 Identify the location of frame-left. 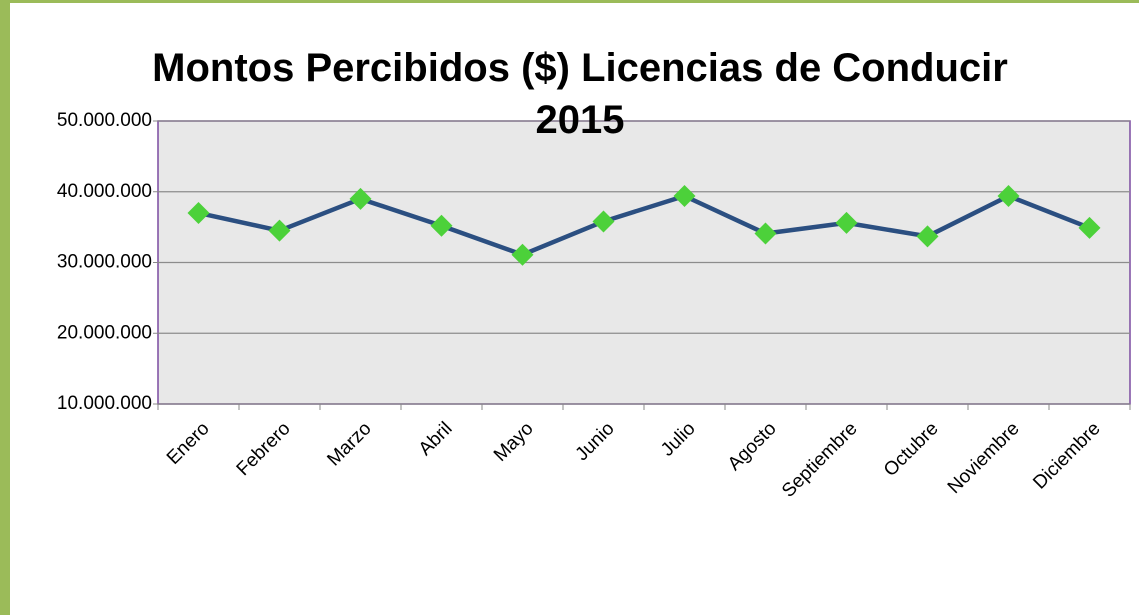
(5, 307).